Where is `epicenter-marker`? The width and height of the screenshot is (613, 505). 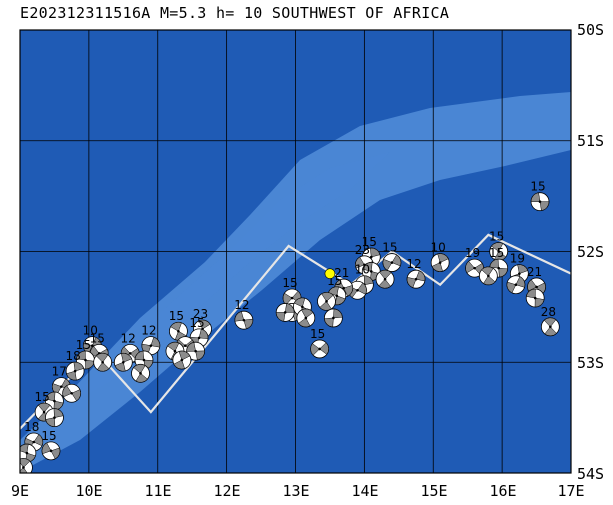
epicenter-marker is located at coordinates (330, 273).